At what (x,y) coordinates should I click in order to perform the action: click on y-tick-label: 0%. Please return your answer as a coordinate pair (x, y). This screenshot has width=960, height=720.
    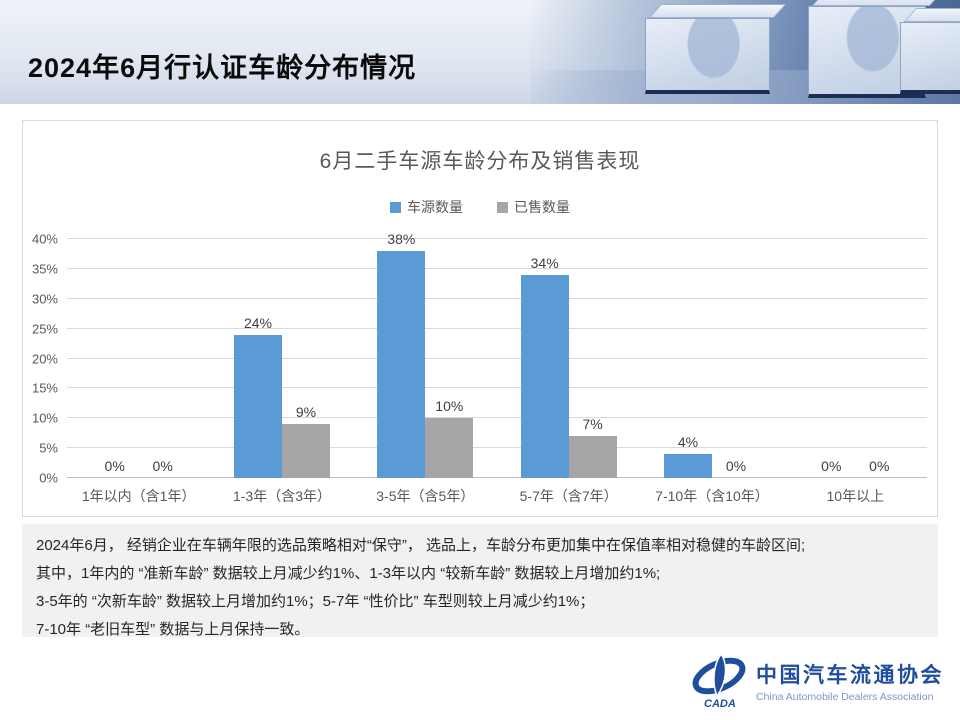
    Looking at the image, I should click on (48, 478).